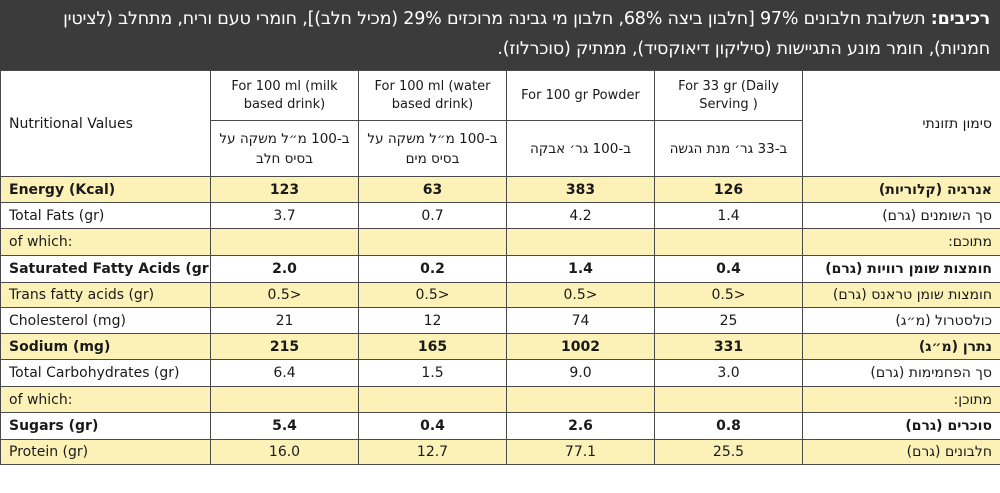 The width and height of the screenshot is (1000, 493). Describe the element at coordinates (105, 452) in the screenshot. I see `row-label-en: Protein (gr)` at that location.